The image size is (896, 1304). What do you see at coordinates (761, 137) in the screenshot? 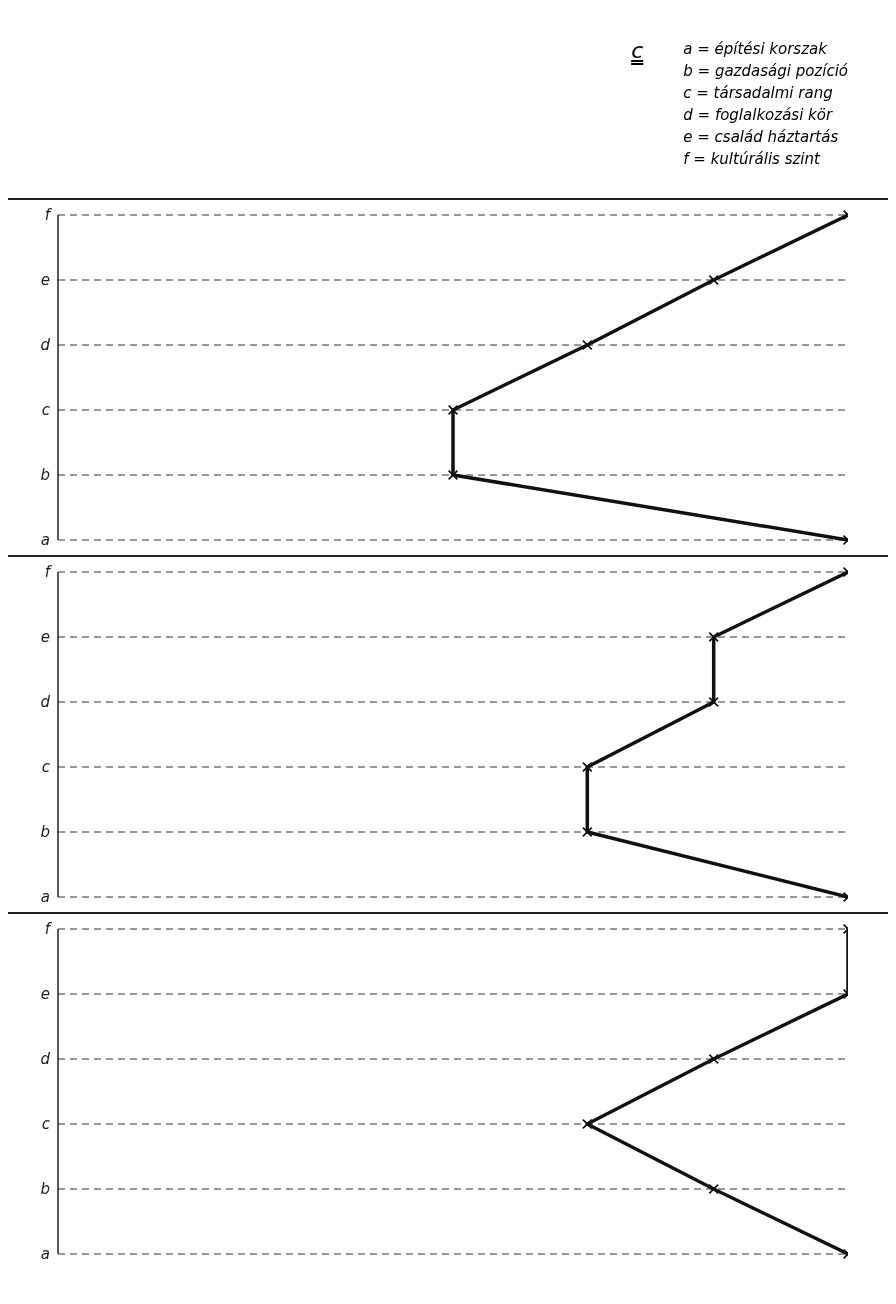
I see `text: e = család háztartás` at bounding box center [761, 137].